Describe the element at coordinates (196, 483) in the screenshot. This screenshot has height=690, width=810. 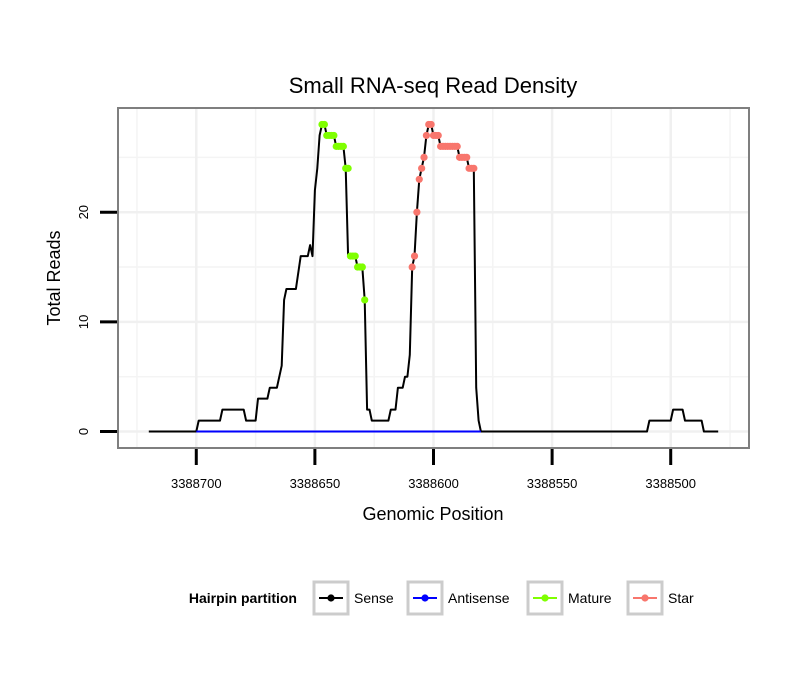
I see `x-tick-label: 3388700` at that location.